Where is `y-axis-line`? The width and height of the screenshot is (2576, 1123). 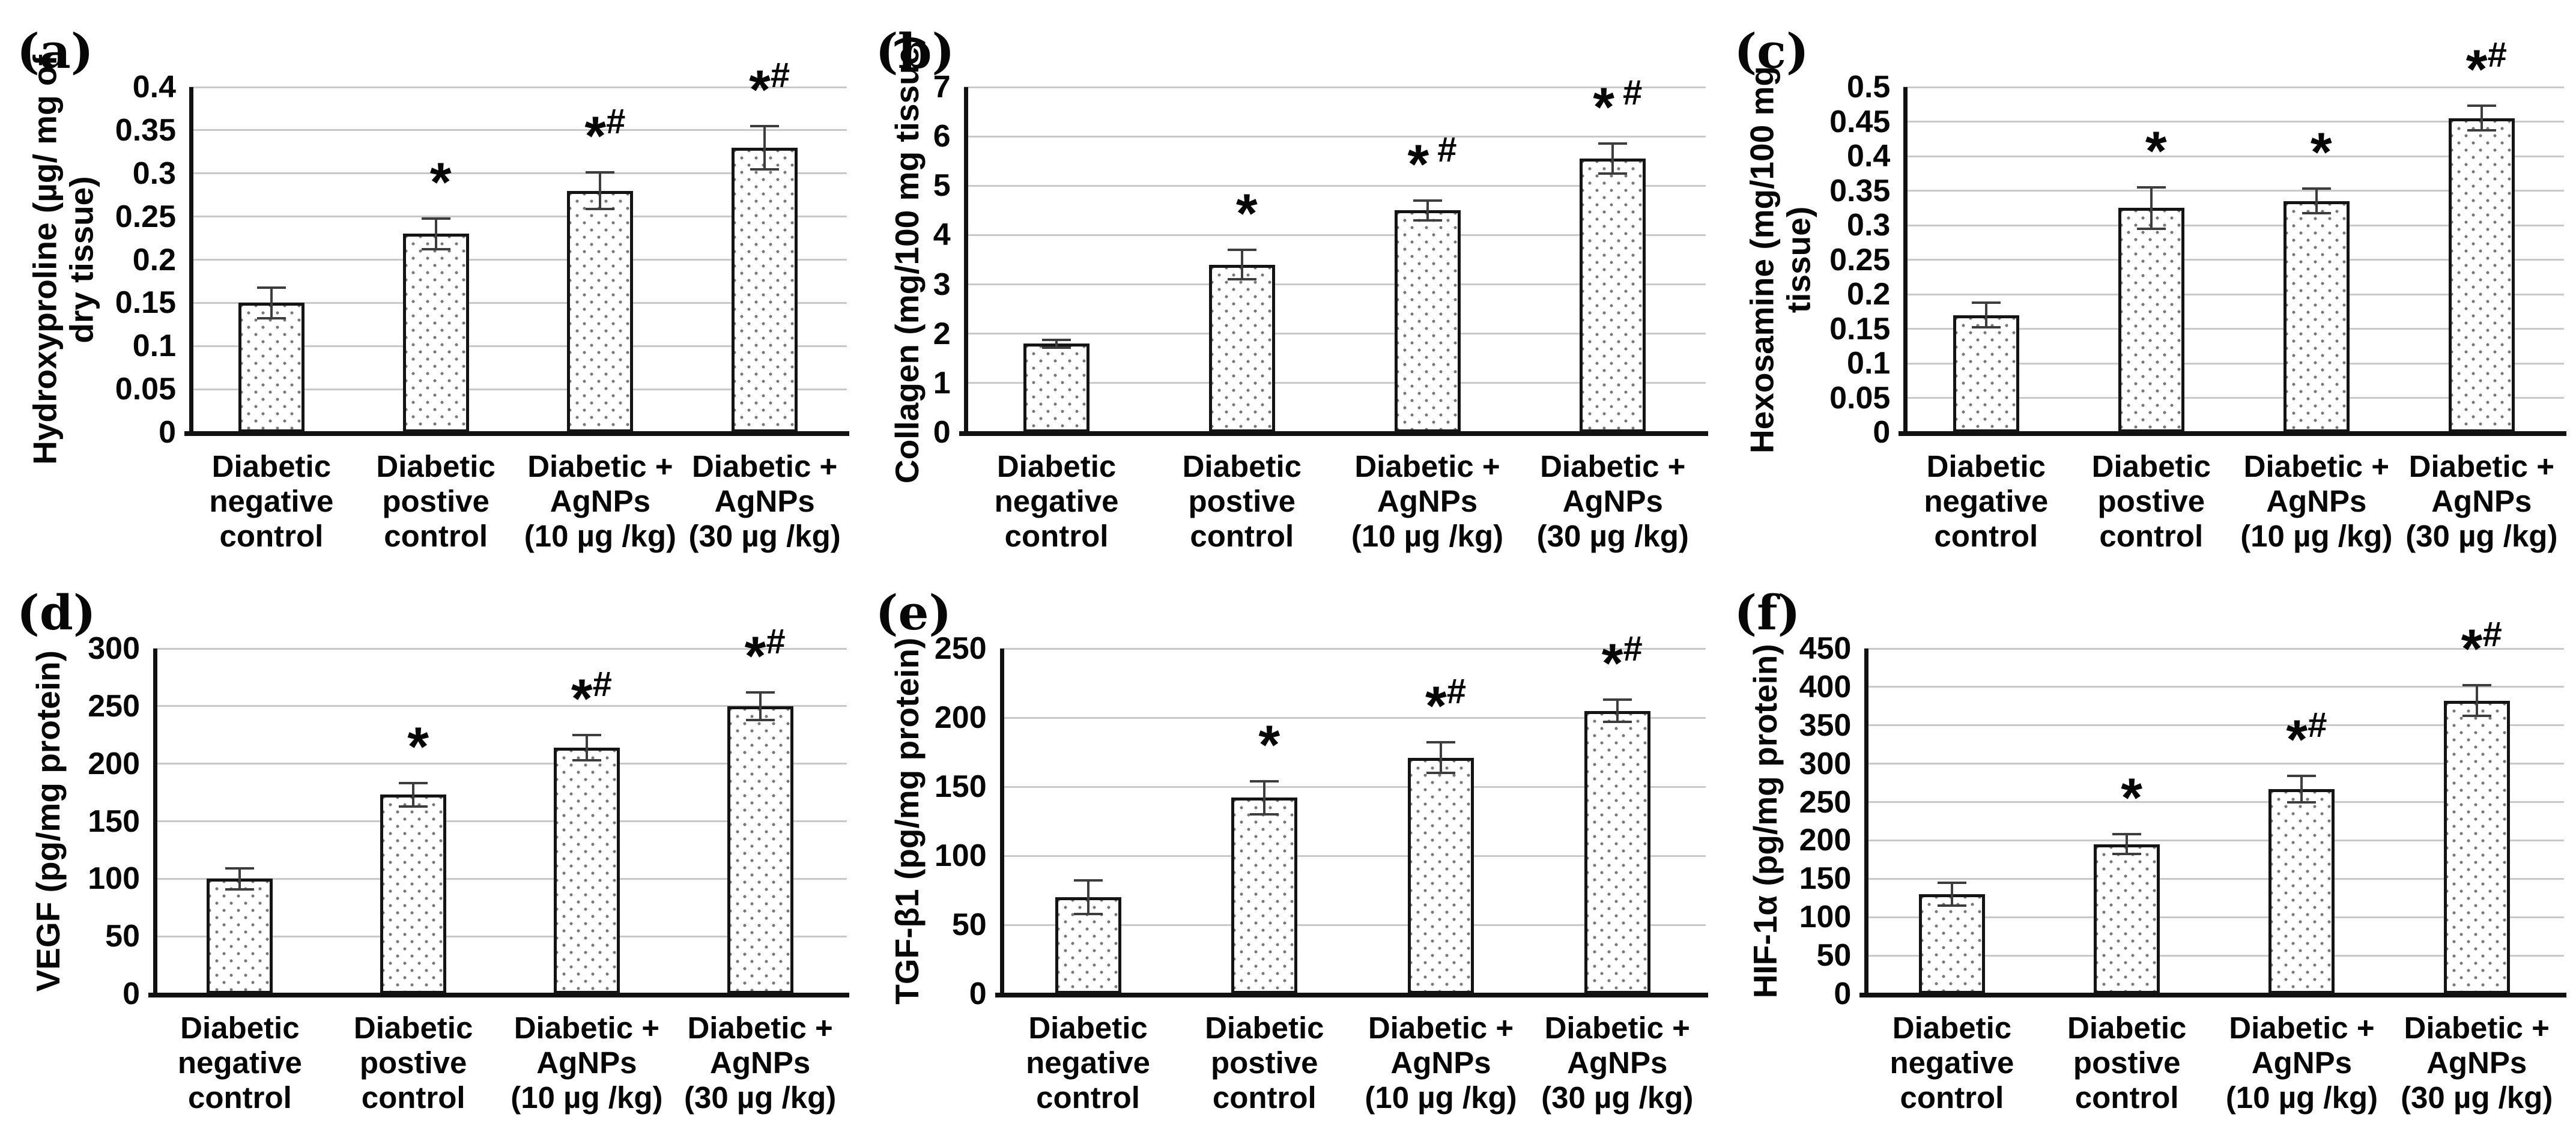
y-axis-line is located at coordinates (965, 261).